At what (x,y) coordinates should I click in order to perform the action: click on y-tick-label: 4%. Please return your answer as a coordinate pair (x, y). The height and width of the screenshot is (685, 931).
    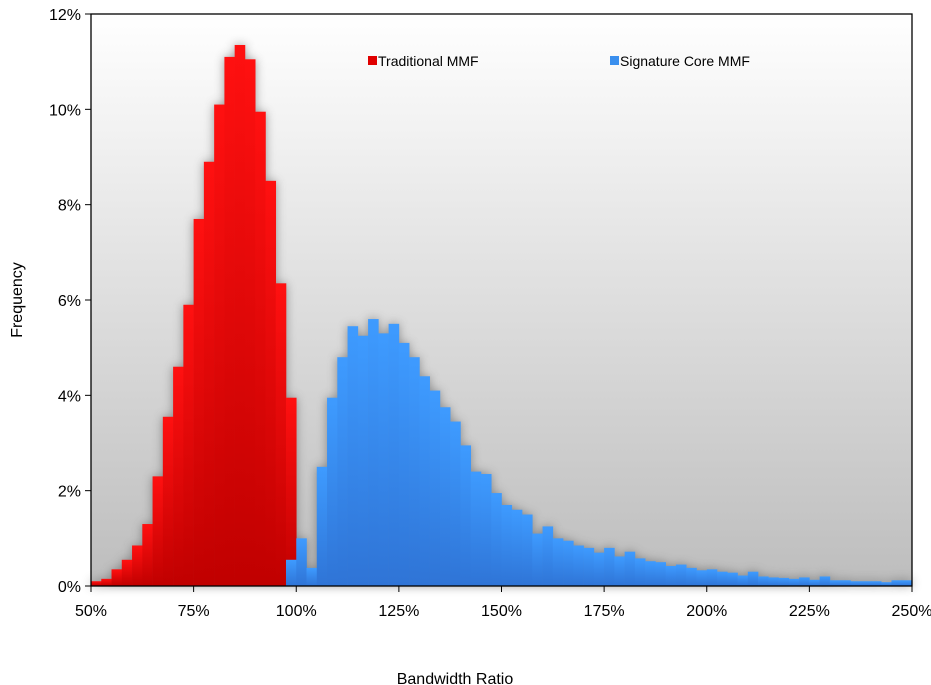
    Looking at the image, I should click on (69, 396).